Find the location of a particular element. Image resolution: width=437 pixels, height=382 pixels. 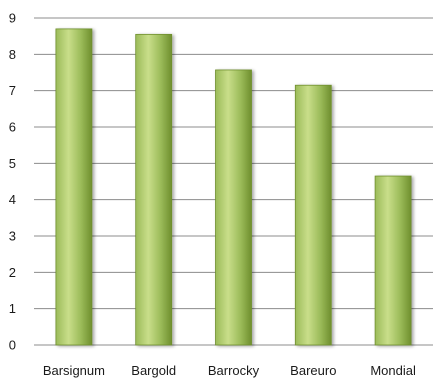

y-tick-label: 0 is located at coordinates (12, 345).